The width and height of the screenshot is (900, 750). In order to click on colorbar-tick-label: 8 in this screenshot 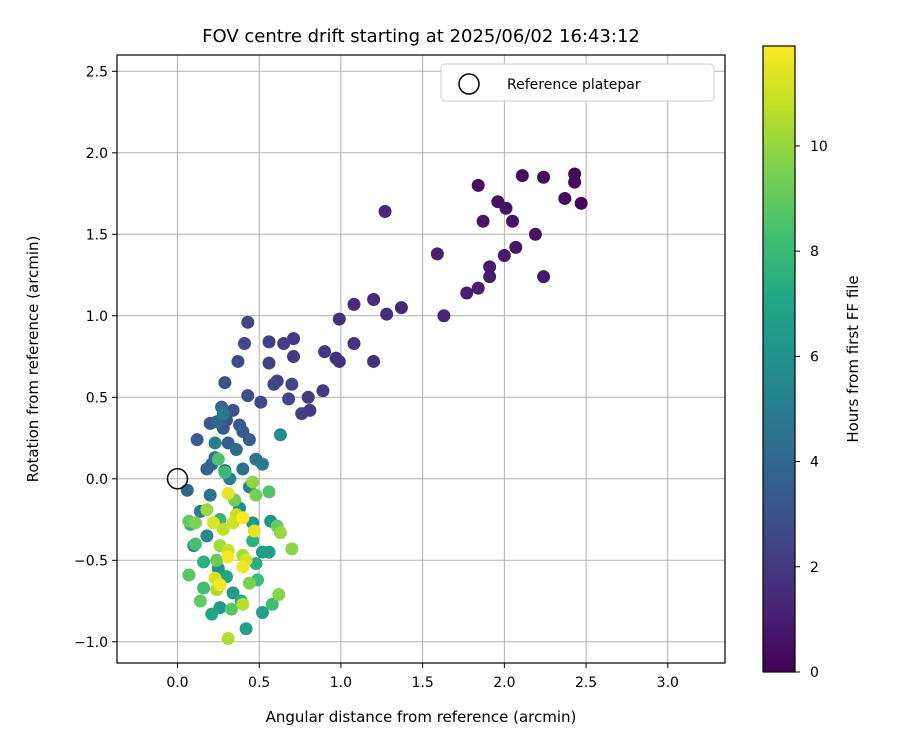, I will do `click(814, 252)`.